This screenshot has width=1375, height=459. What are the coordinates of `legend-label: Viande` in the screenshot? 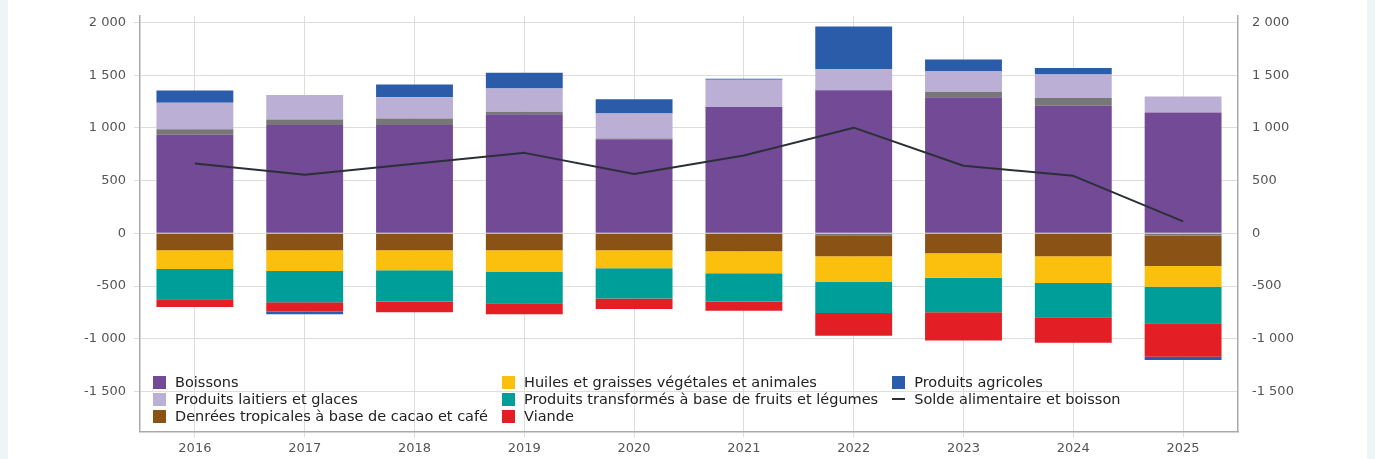 It's located at (549, 416).